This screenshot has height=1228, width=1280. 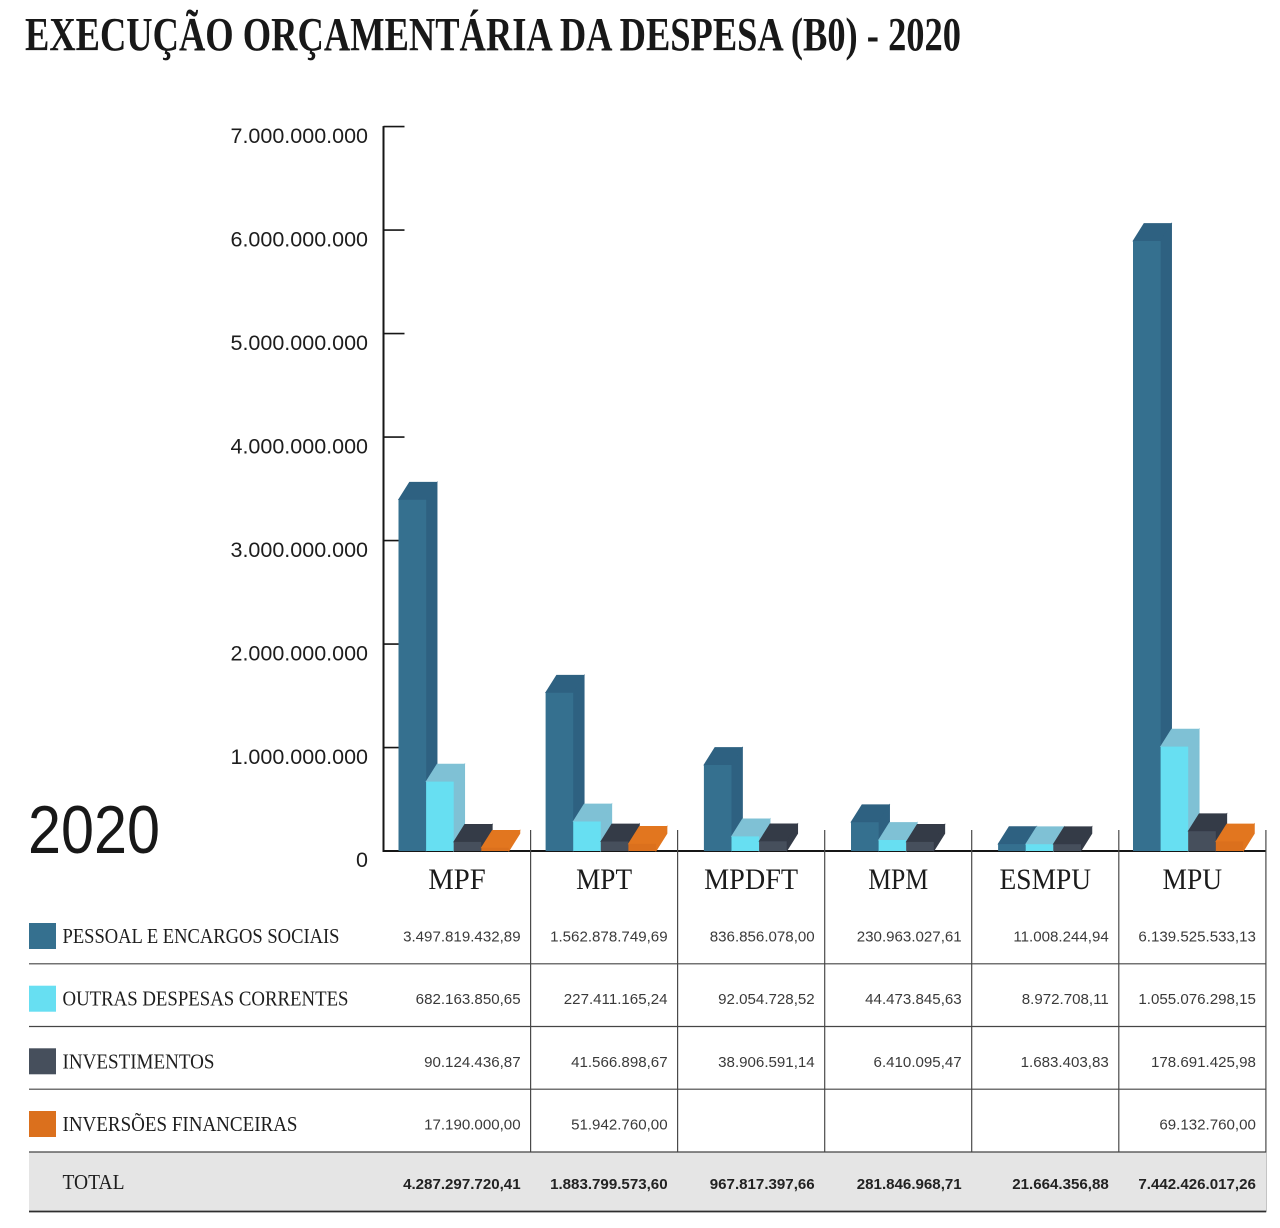 I want to click on svg-text: 17.190.000,00, so click(x=472, y=1125).